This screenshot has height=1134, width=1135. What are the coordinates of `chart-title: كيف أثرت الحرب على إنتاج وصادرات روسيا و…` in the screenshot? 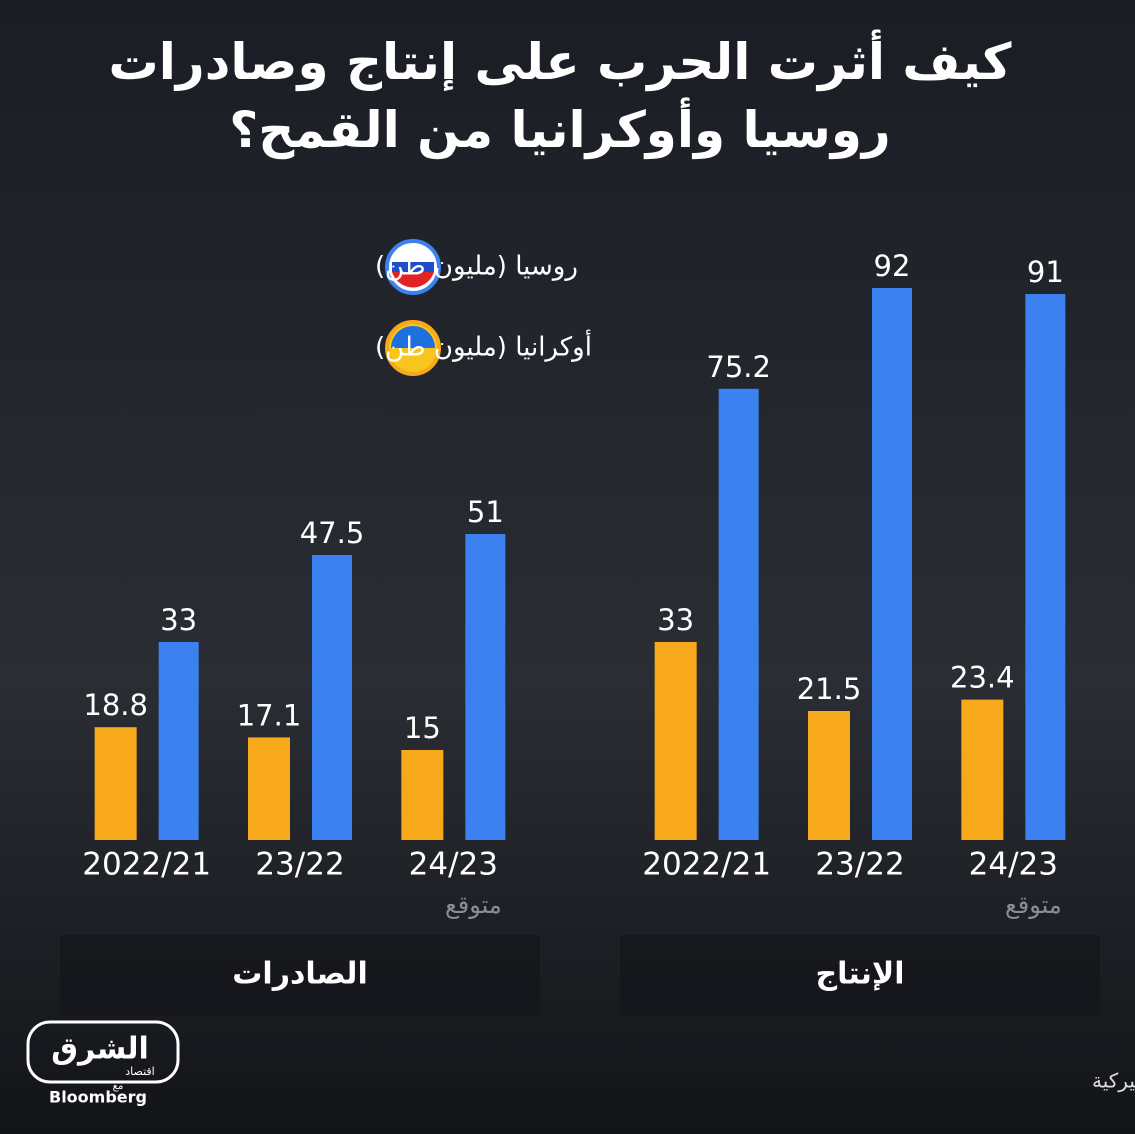 It's located at (560, 96).